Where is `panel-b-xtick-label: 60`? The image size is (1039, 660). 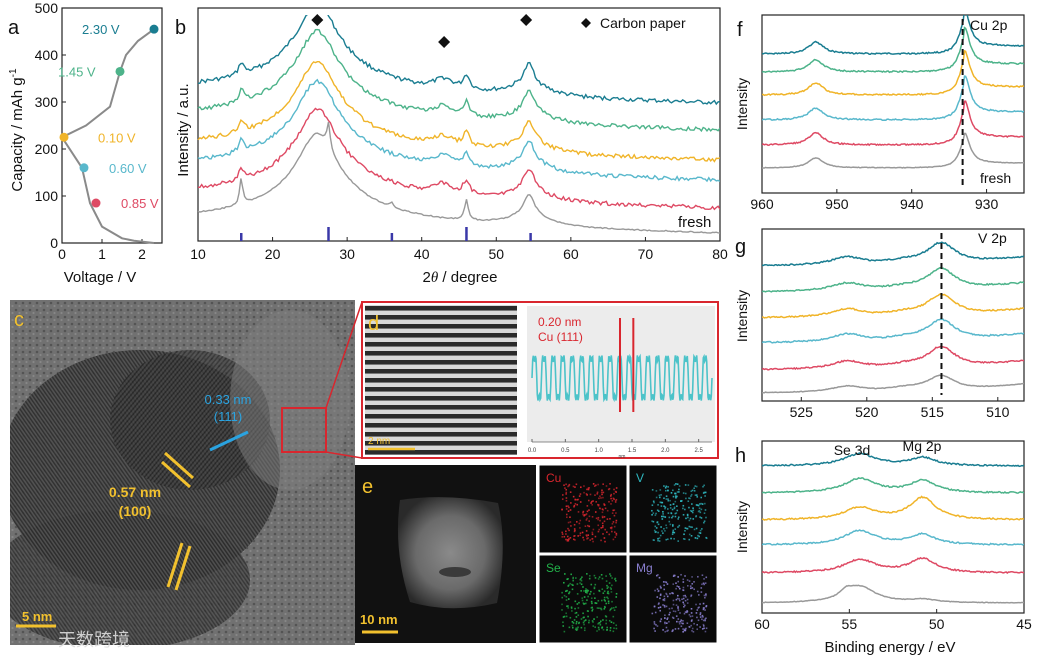
panel-b-xtick-label: 60 is located at coordinates (571, 254).